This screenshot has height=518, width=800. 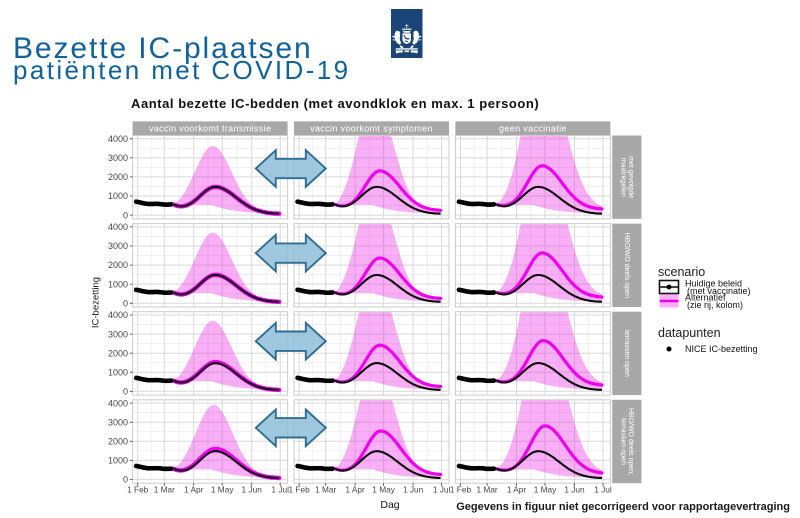 What do you see at coordinates (713, 284) in the screenshot?
I see `svg-text: Huidige beleid` at bounding box center [713, 284].